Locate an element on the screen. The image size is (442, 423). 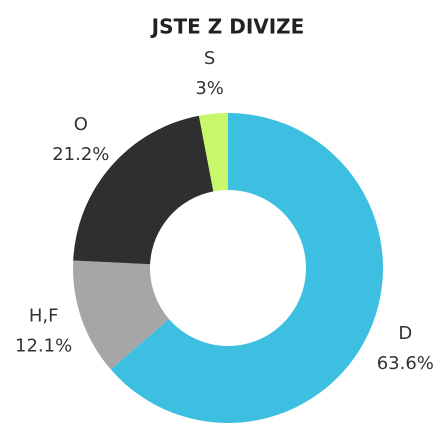
category-label: O is located at coordinates (81, 124).